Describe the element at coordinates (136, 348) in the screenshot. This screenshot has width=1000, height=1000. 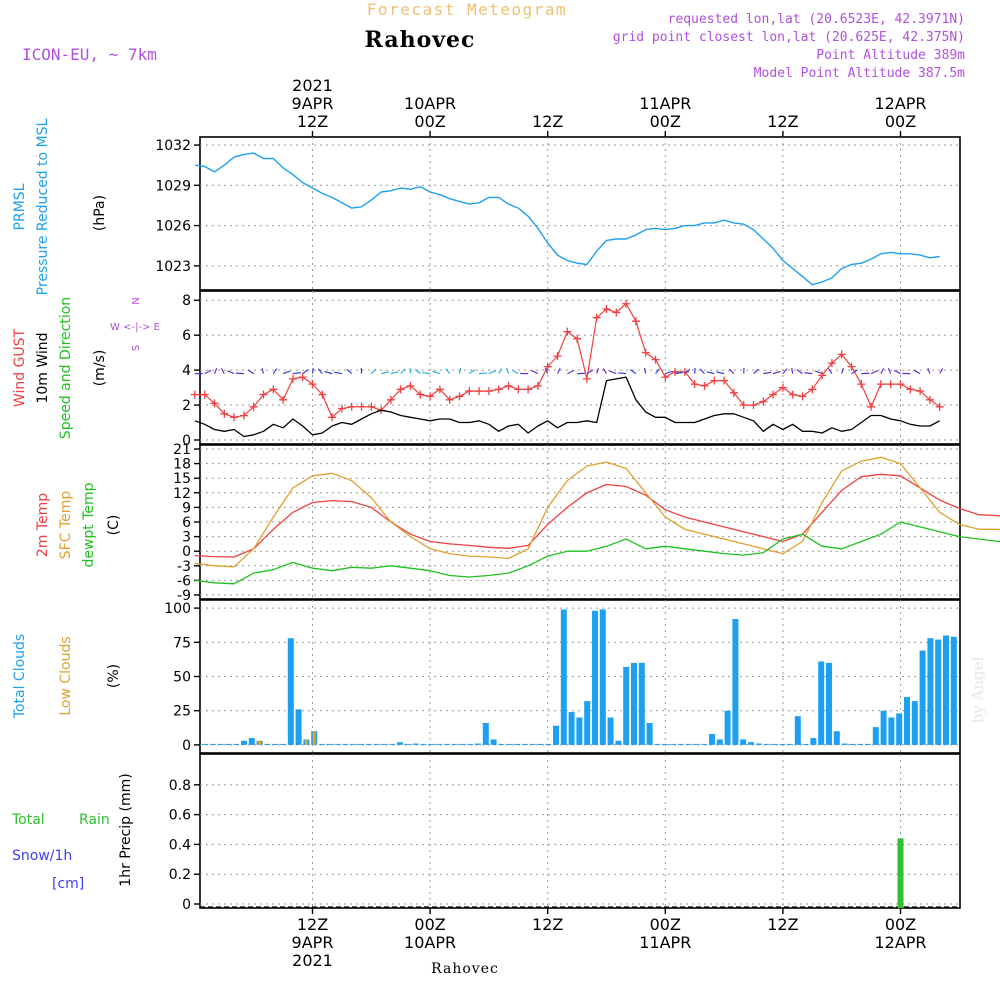
I see `compass-south: S` at that location.